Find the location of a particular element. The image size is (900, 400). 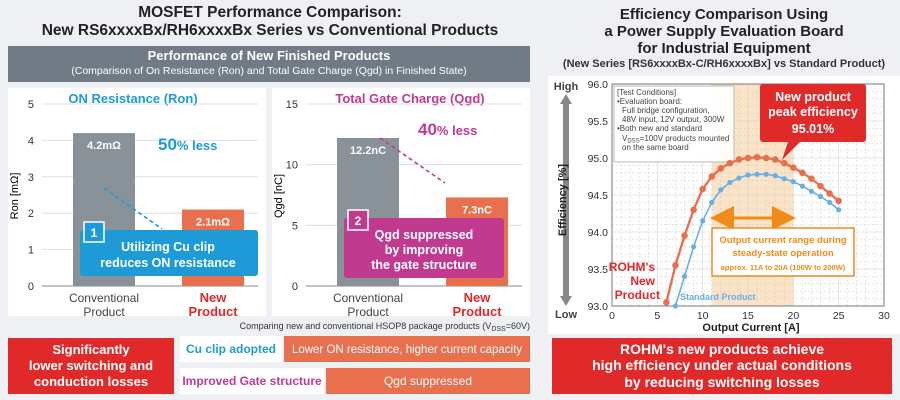

qgd-category-label: New is located at coordinates (478, 297).